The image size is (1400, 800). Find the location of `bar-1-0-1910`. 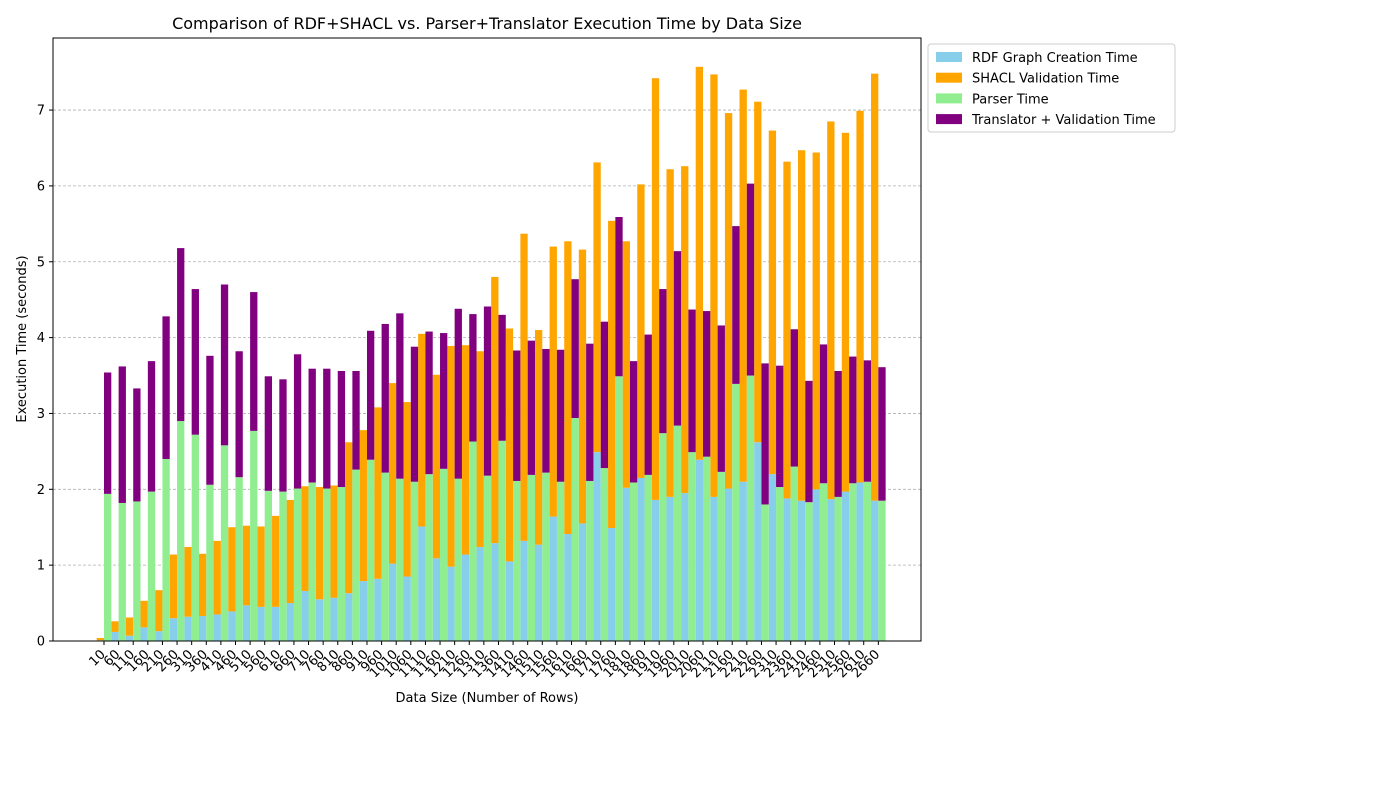

bar-1-0-1910 is located at coordinates (663, 537).